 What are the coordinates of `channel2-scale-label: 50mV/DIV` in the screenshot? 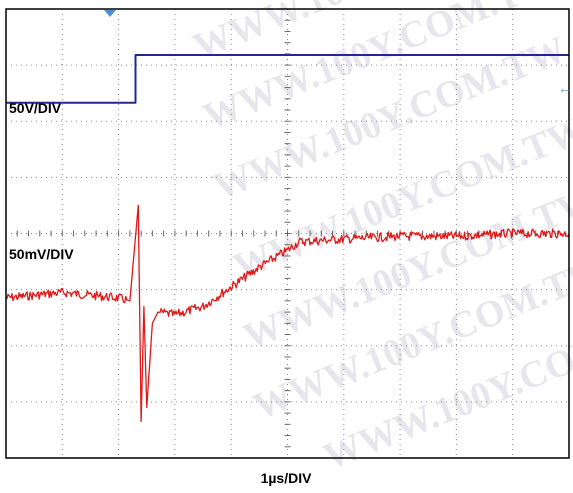 It's located at (41, 254).